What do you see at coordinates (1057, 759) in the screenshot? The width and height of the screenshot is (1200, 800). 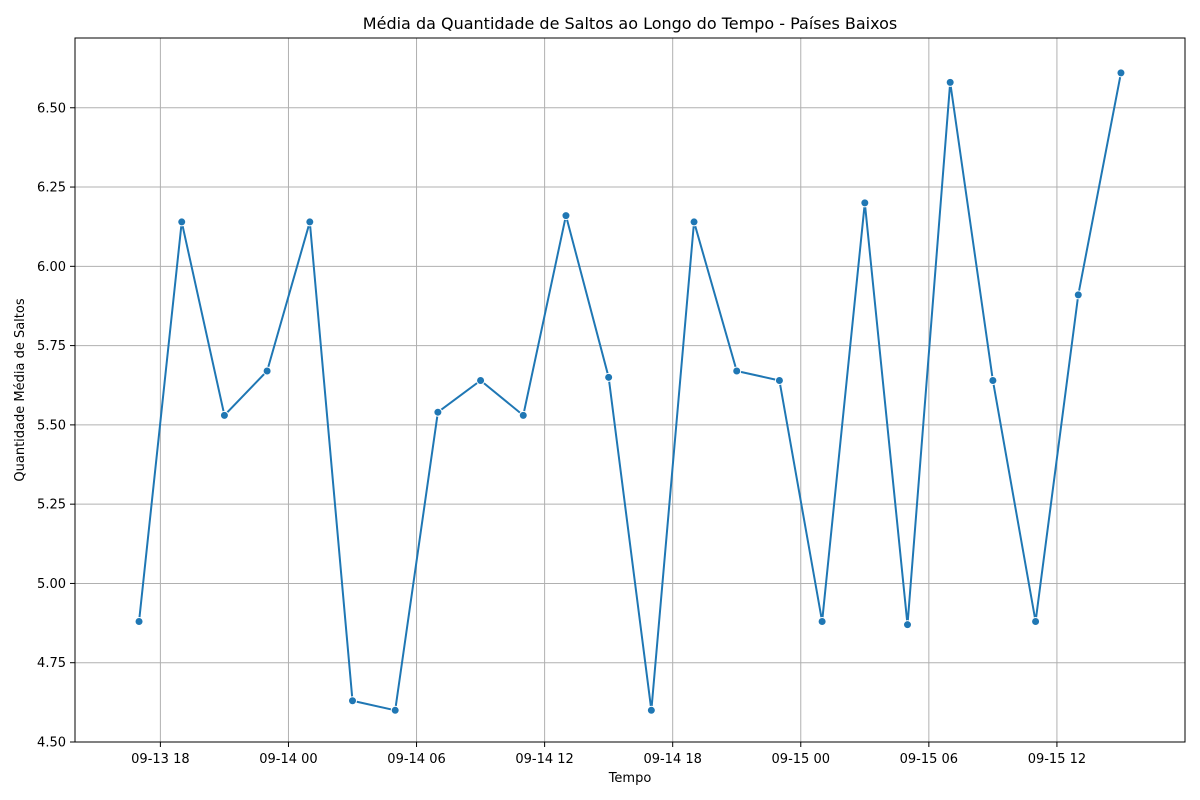 I see `x-tick-label: 09-15 12` at bounding box center [1057, 759].